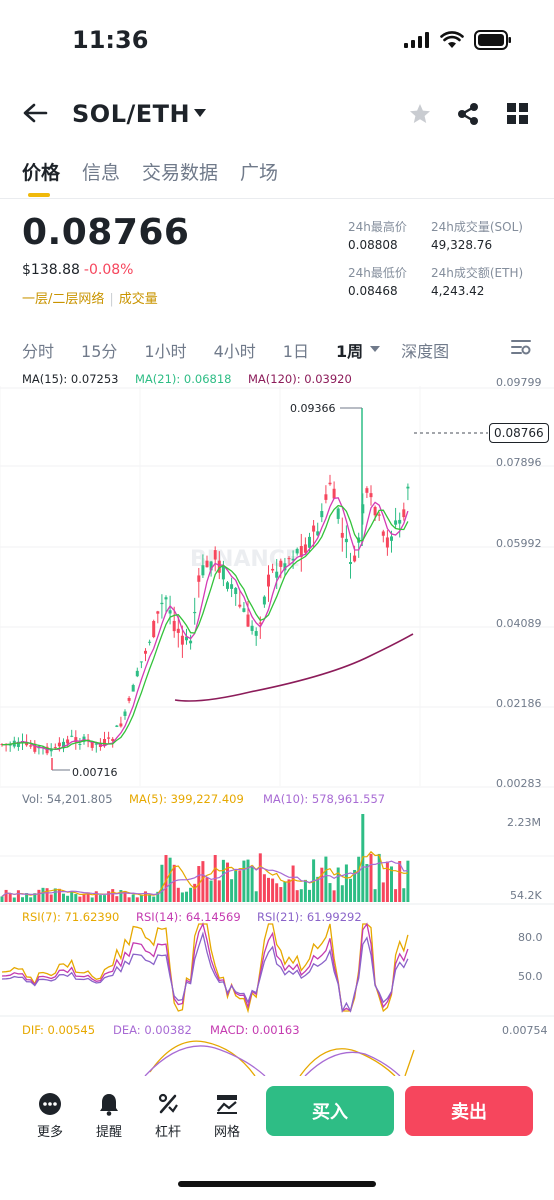  I want to click on interval-1h: 1小时, so click(165, 351).